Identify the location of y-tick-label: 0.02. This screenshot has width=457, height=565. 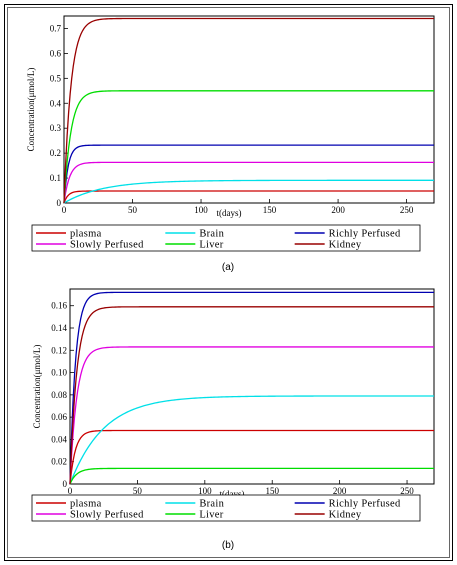
(59, 462).